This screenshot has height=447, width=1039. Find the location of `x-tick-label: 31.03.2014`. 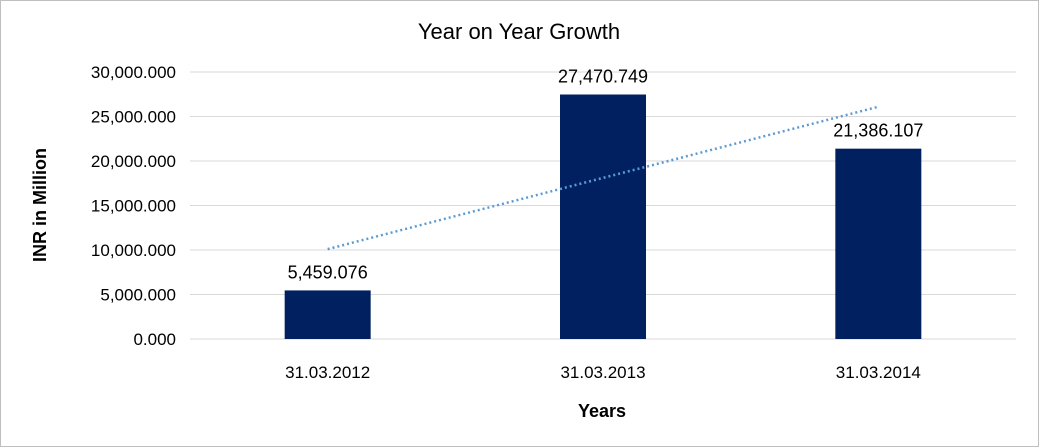

x-tick-label: 31.03.2014 is located at coordinates (878, 372).